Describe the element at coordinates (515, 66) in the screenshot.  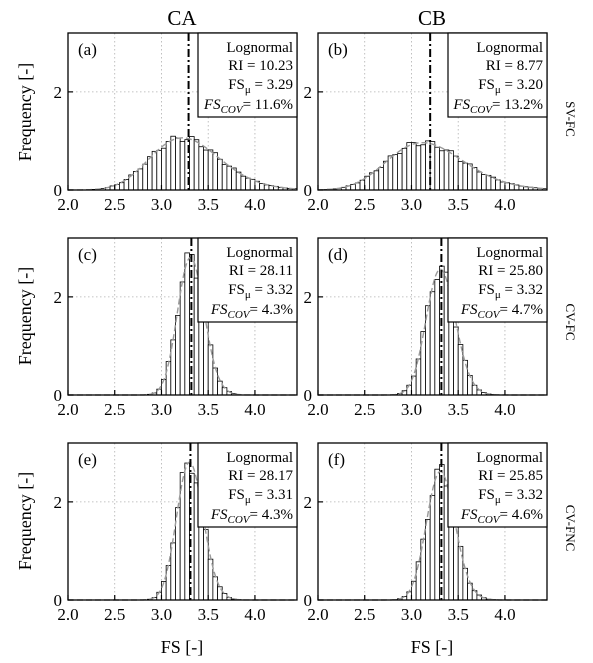
I see `stats-ri: RI = 8.77` at that location.